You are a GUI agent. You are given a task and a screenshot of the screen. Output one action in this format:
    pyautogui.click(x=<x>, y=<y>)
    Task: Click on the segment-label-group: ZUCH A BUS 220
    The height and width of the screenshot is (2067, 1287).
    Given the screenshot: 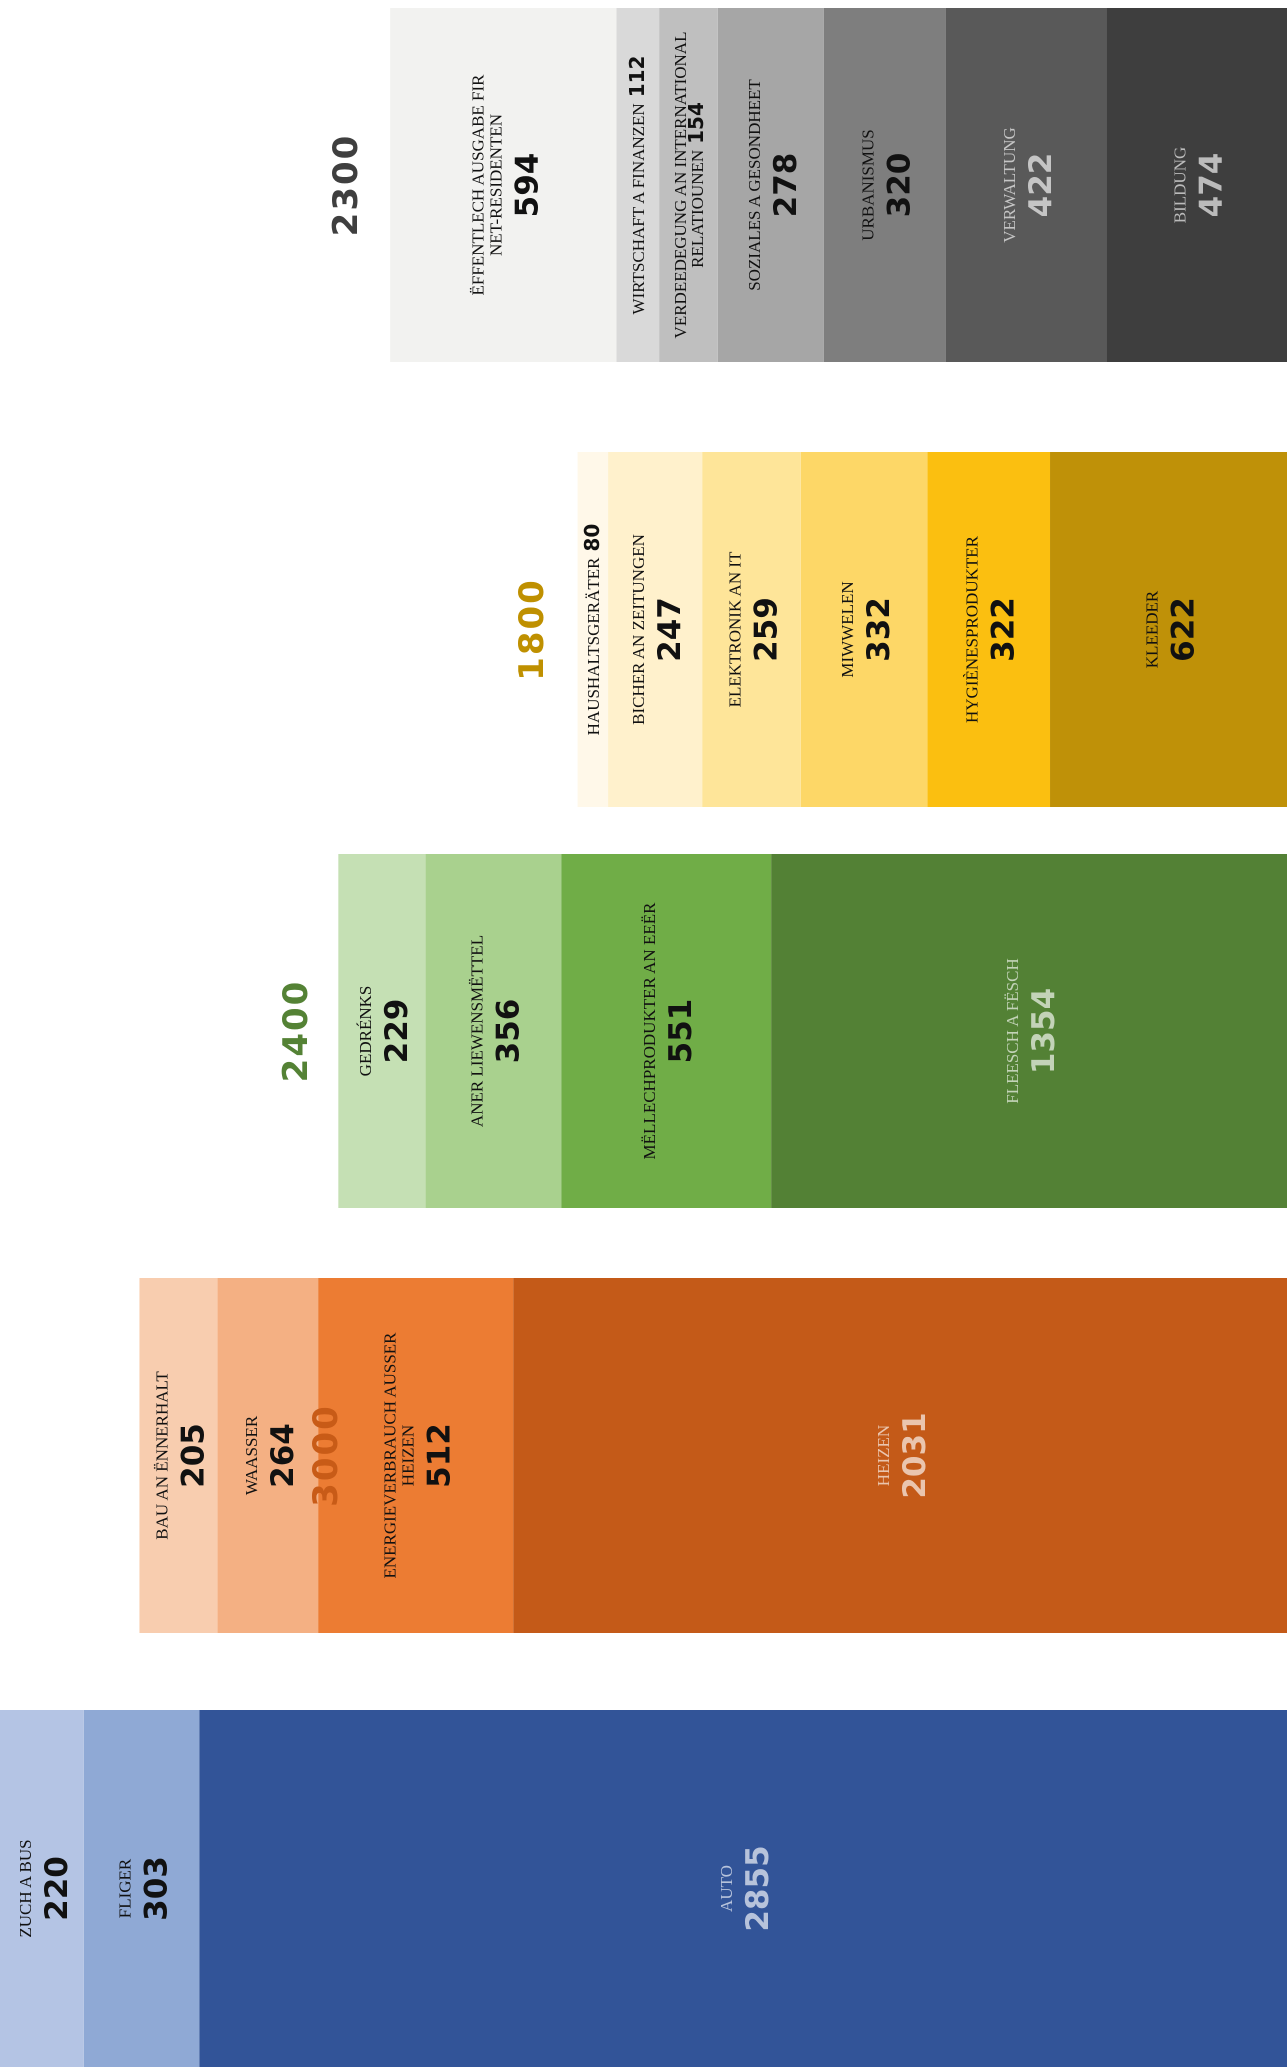 What is the action you would take?
    pyautogui.click(x=45, y=1888)
    